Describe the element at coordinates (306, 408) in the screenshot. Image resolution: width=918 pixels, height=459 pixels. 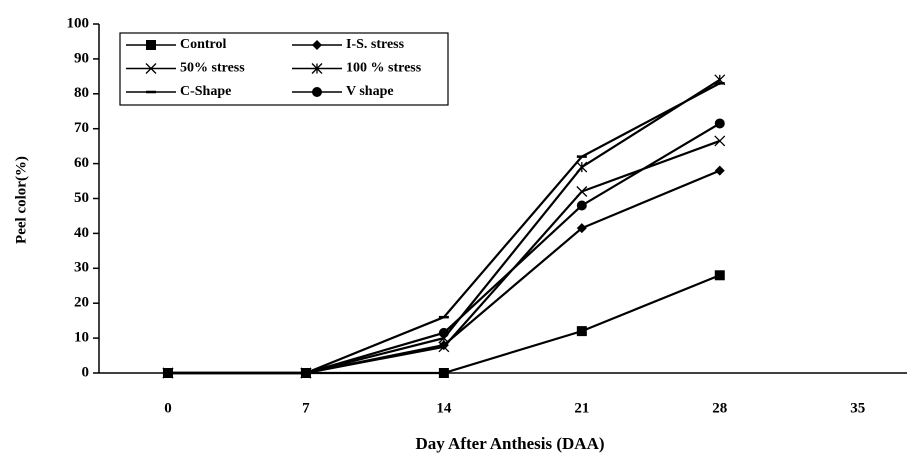
I see `x-tick-label: 7` at that location.